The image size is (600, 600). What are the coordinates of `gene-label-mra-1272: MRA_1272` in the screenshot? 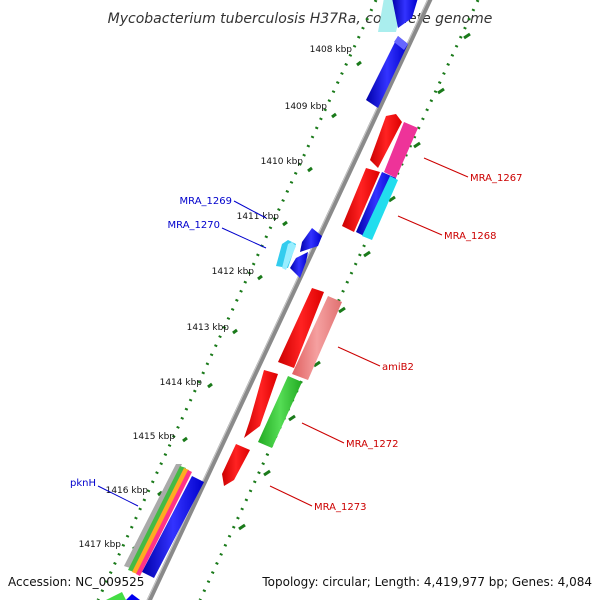 It's located at (372, 444).